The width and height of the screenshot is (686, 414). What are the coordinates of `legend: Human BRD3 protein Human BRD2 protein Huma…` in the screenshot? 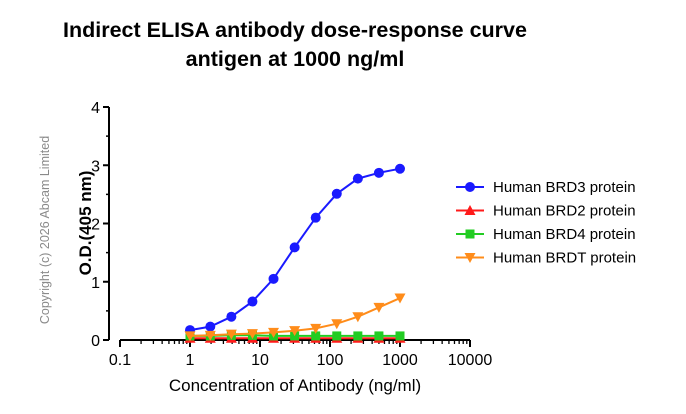 It's located at (546, 223).